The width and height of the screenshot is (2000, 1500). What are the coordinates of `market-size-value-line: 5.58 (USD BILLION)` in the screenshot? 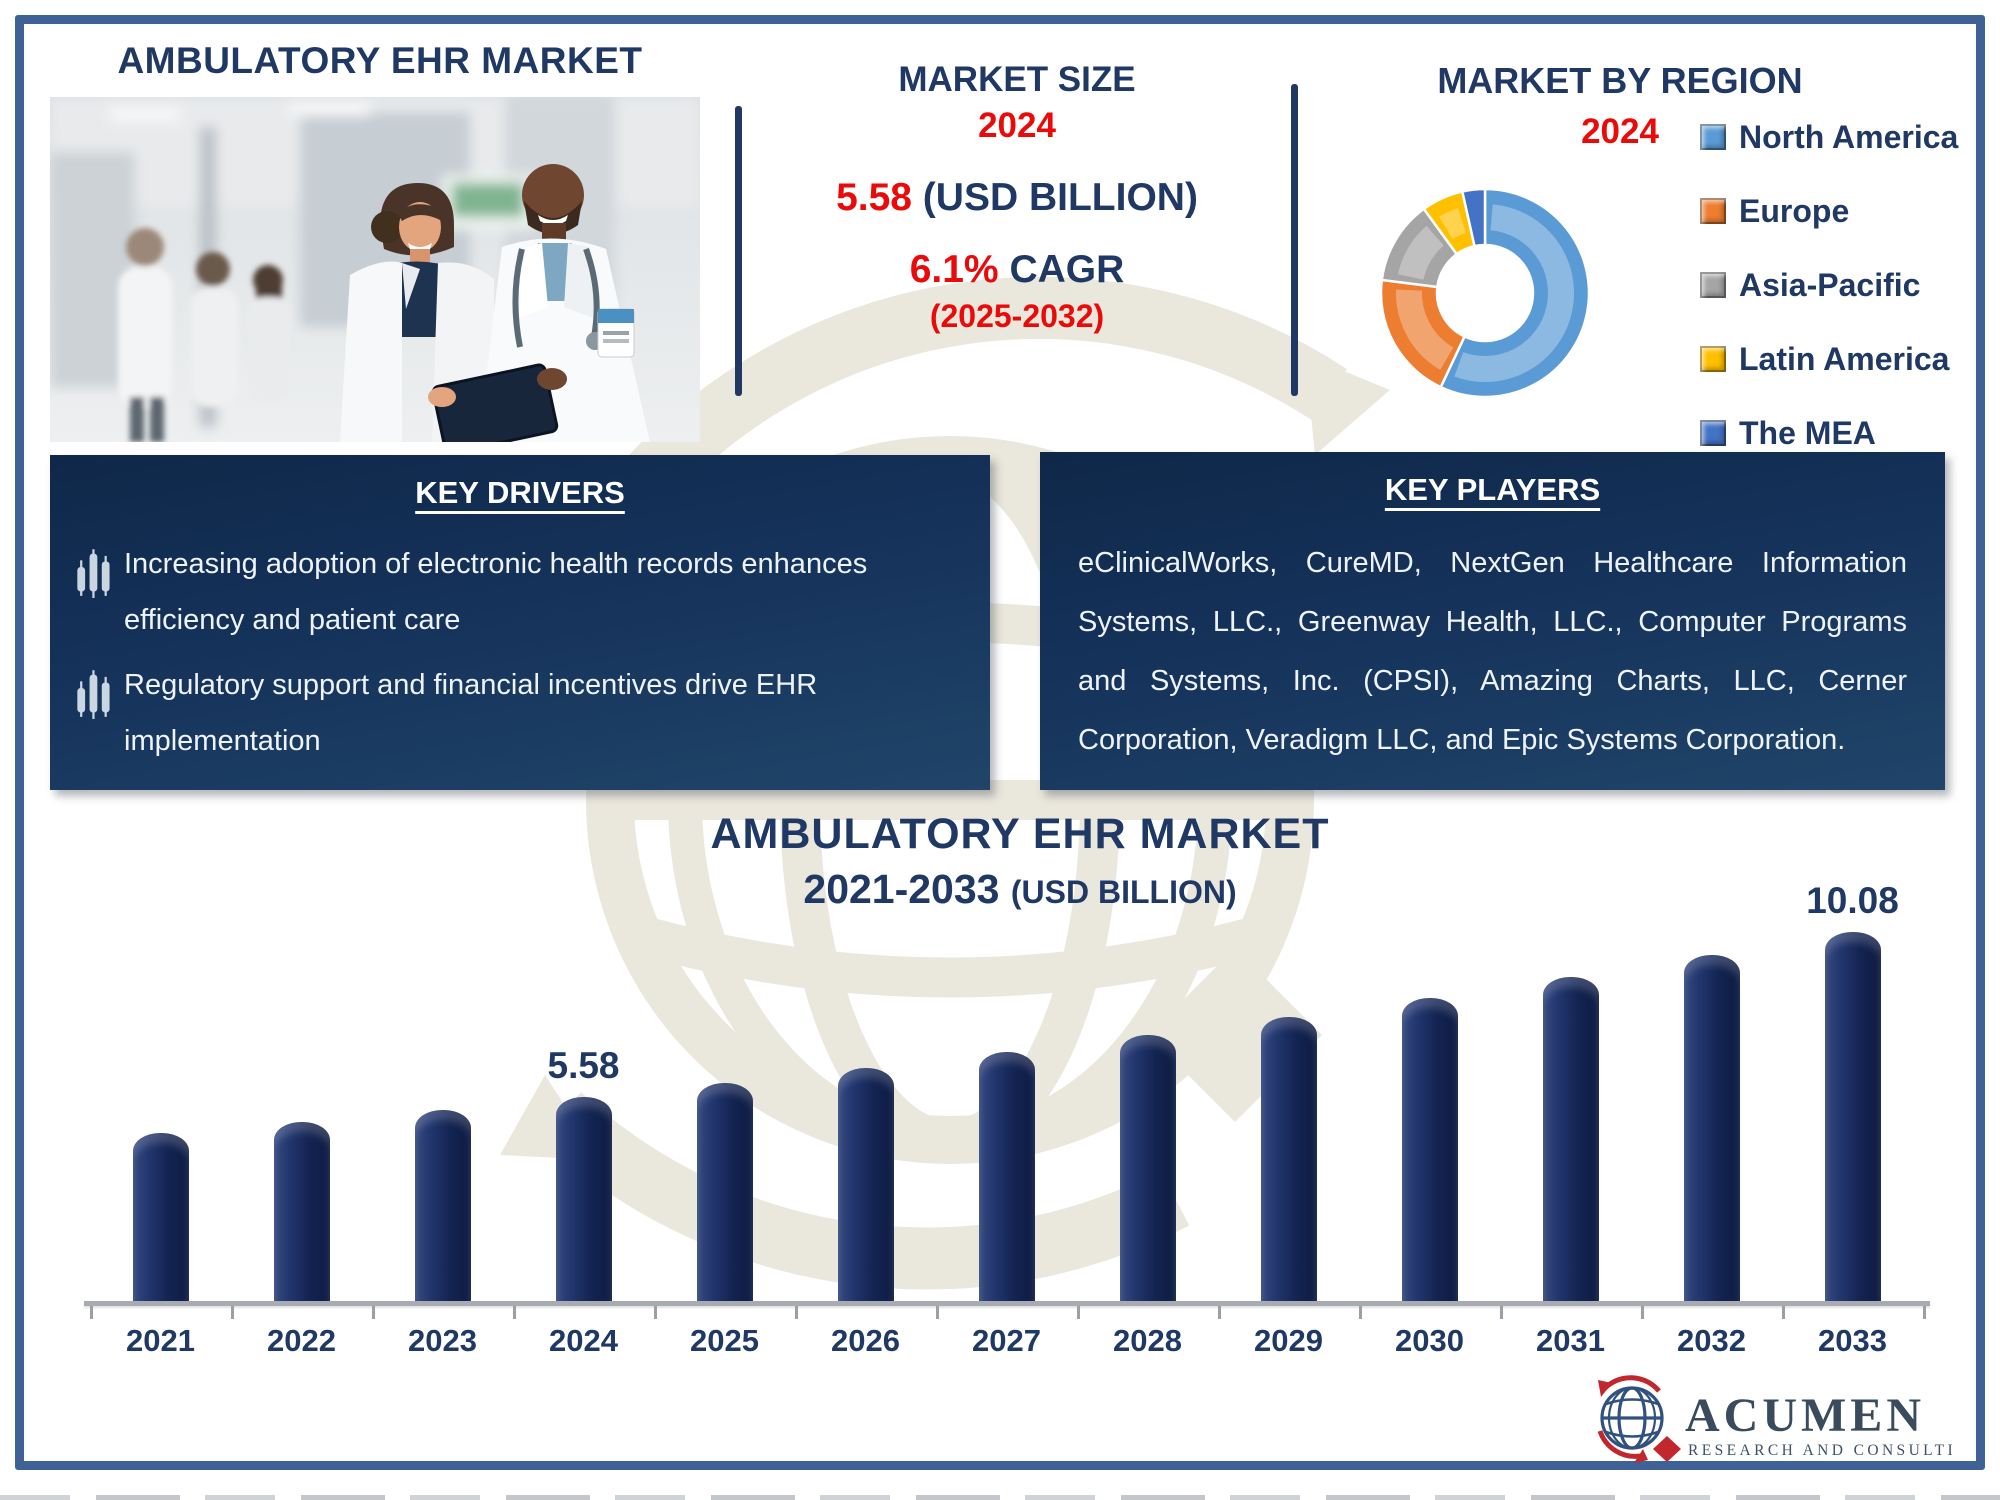 It's located at (1017, 198).